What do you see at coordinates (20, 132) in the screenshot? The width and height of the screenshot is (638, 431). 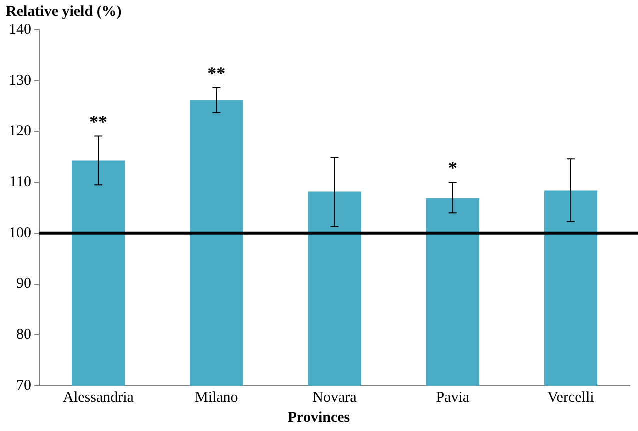 I see `y-tick-label: 120` at bounding box center [20, 132].